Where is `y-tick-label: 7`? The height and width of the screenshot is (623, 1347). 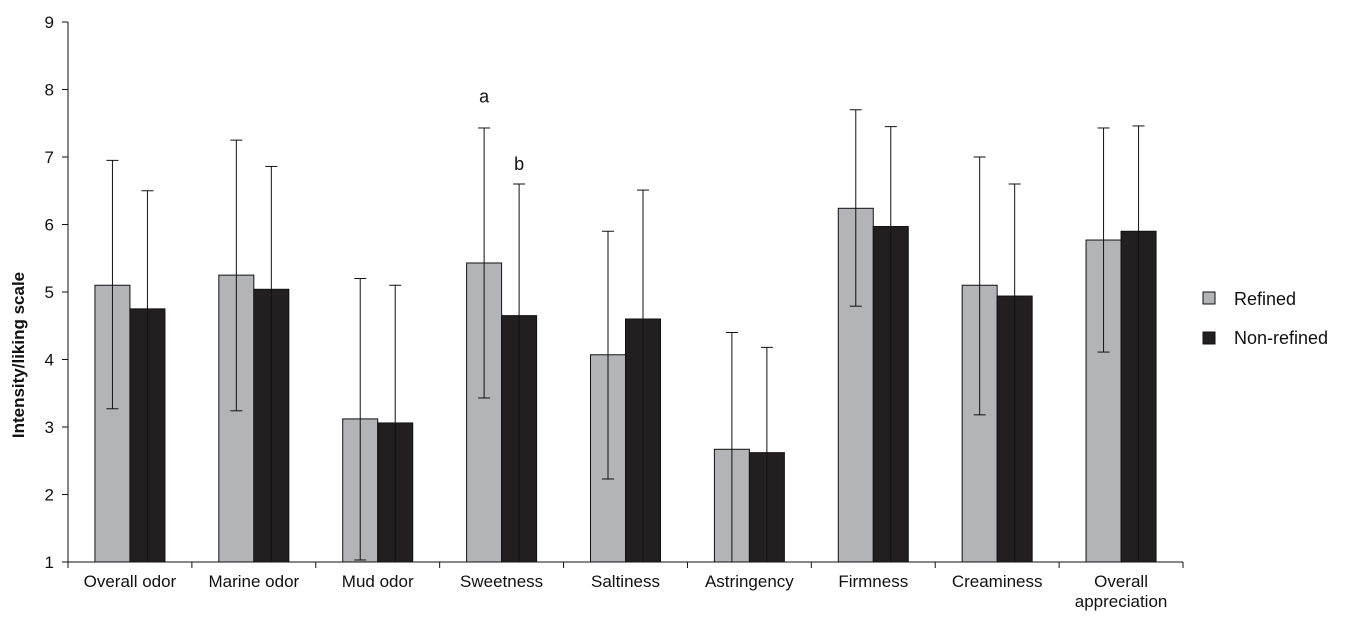 y-tick-label: 7 is located at coordinates (49, 157).